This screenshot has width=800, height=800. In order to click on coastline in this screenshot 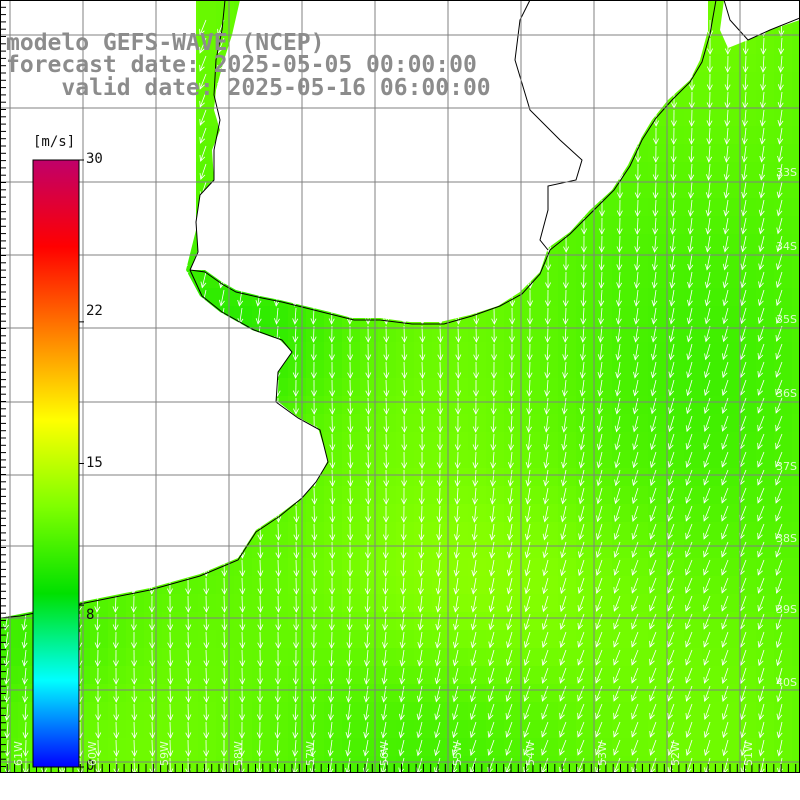, I will do `click(761, 20)`.